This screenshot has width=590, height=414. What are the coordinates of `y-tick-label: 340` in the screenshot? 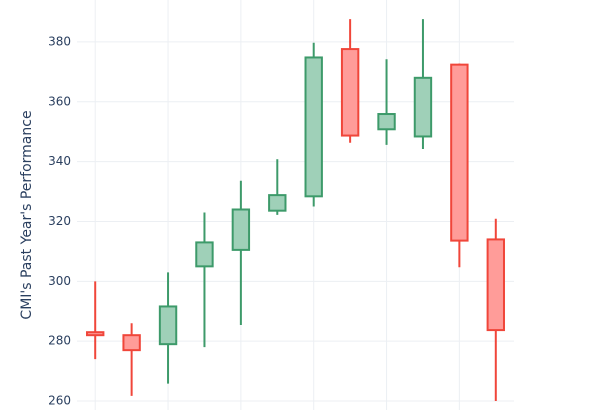 It's located at (59, 161).